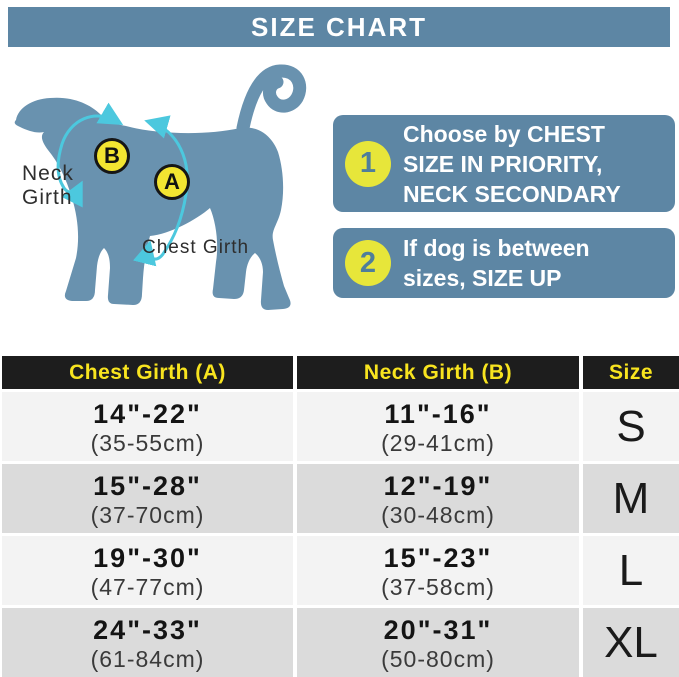 The image size is (679, 677). Describe the element at coordinates (438, 586) in the screenshot. I see `neck-cm-l: (37-58cm)` at that location.